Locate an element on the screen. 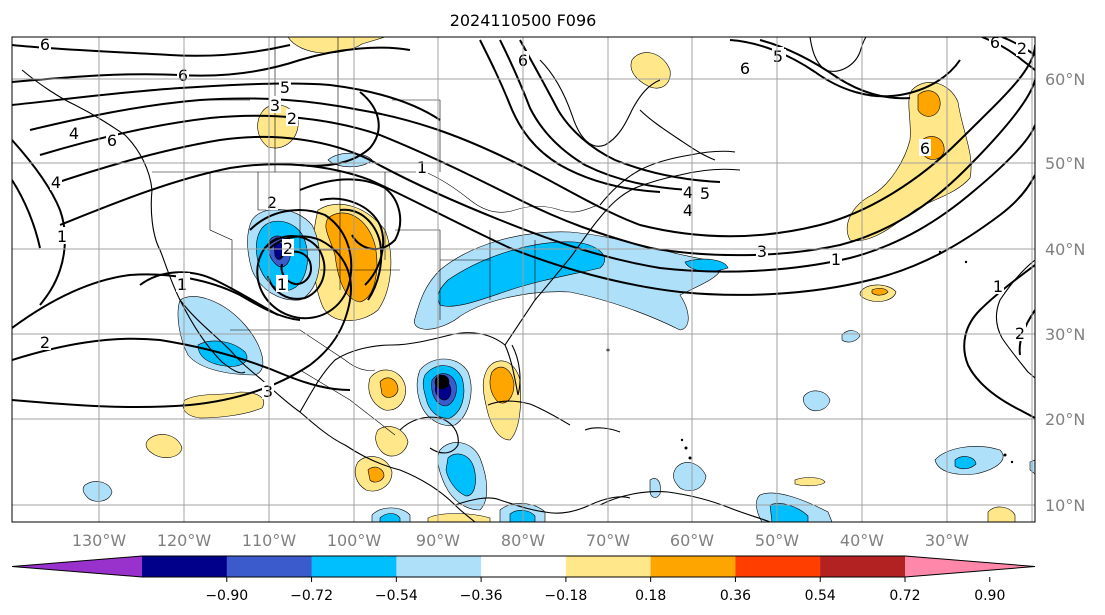 The width and height of the screenshot is (1105, 615). latitude-label: 60°N is located at coordinates (1065, 79).